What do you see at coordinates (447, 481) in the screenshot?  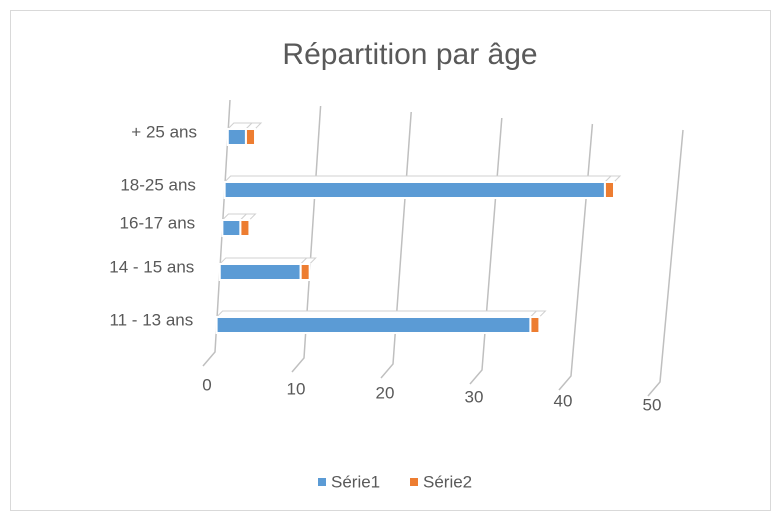 I see `legend-label: Série2` at bounding box center [447, 481].